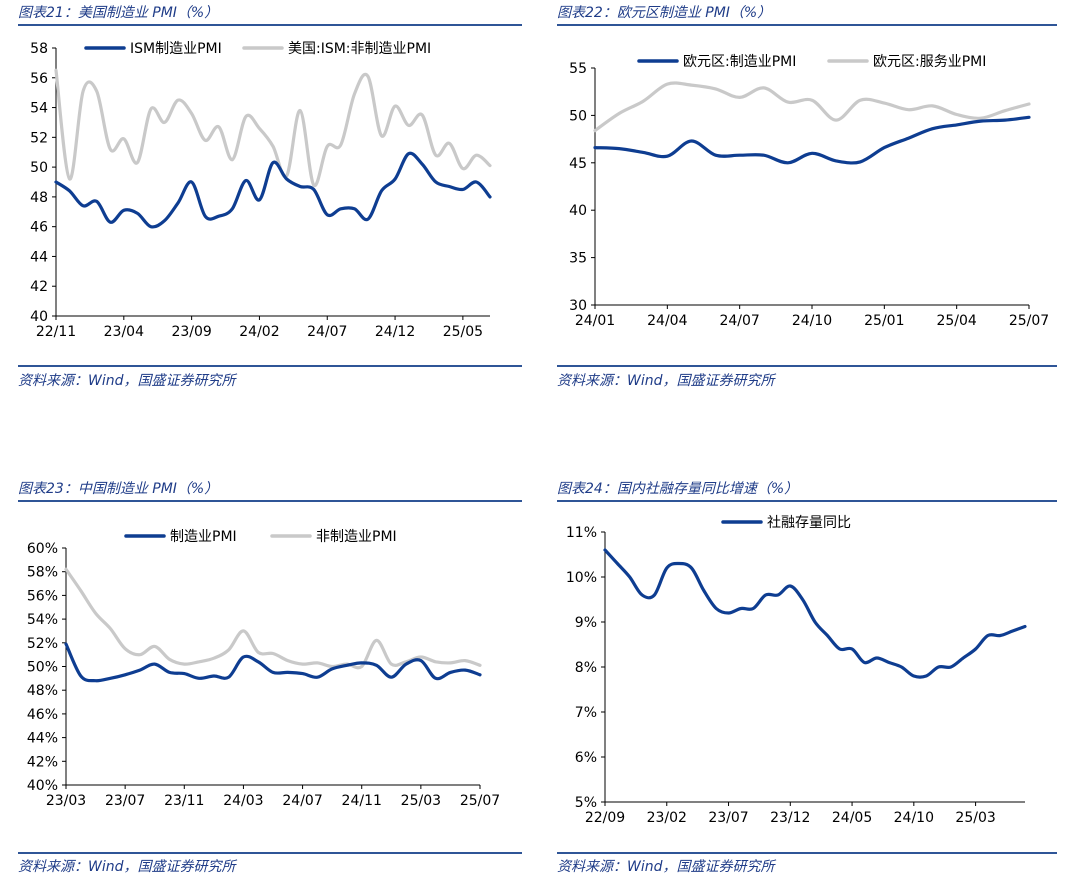 This screenshot has height=879, width=1065. What do you see at coordinates (578, 69) in the screenshot?
I see `y-tick-label: 55` at bounding box center [578, 69].